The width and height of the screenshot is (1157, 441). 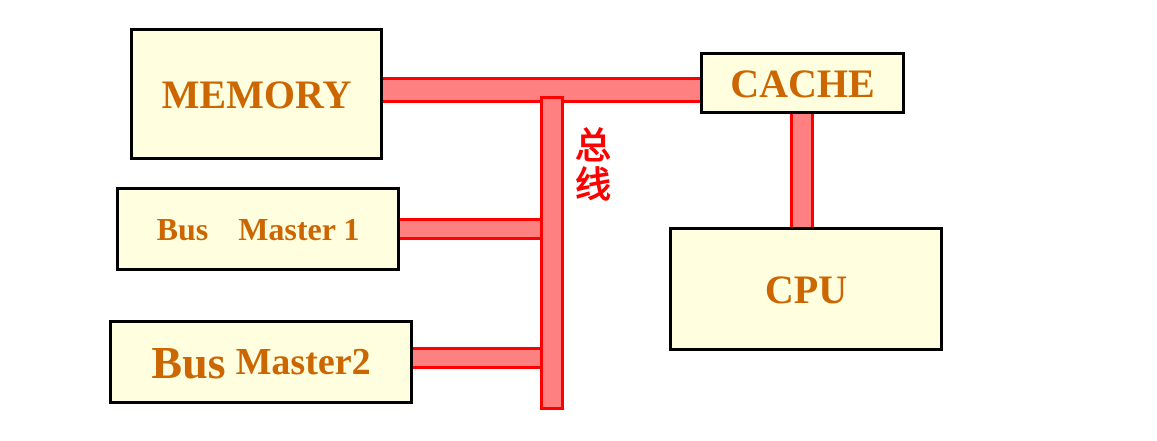 I want to click on cpu-box: CPU, so click(x=806, y=289).